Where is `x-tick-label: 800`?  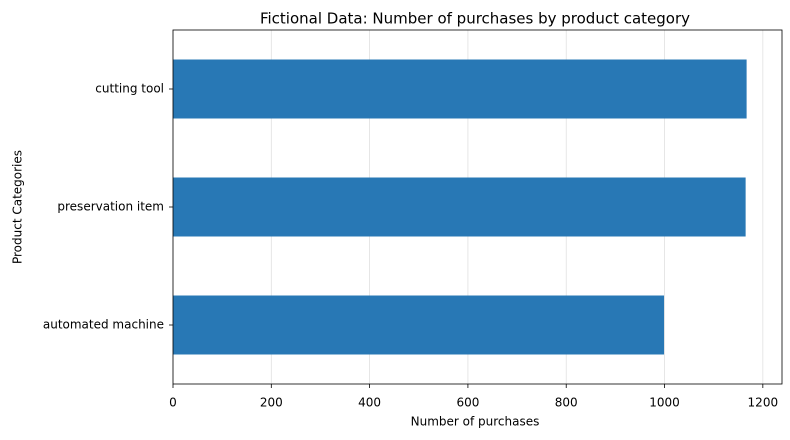
x-tick-label: 800 is located at coordinates (566, 403).